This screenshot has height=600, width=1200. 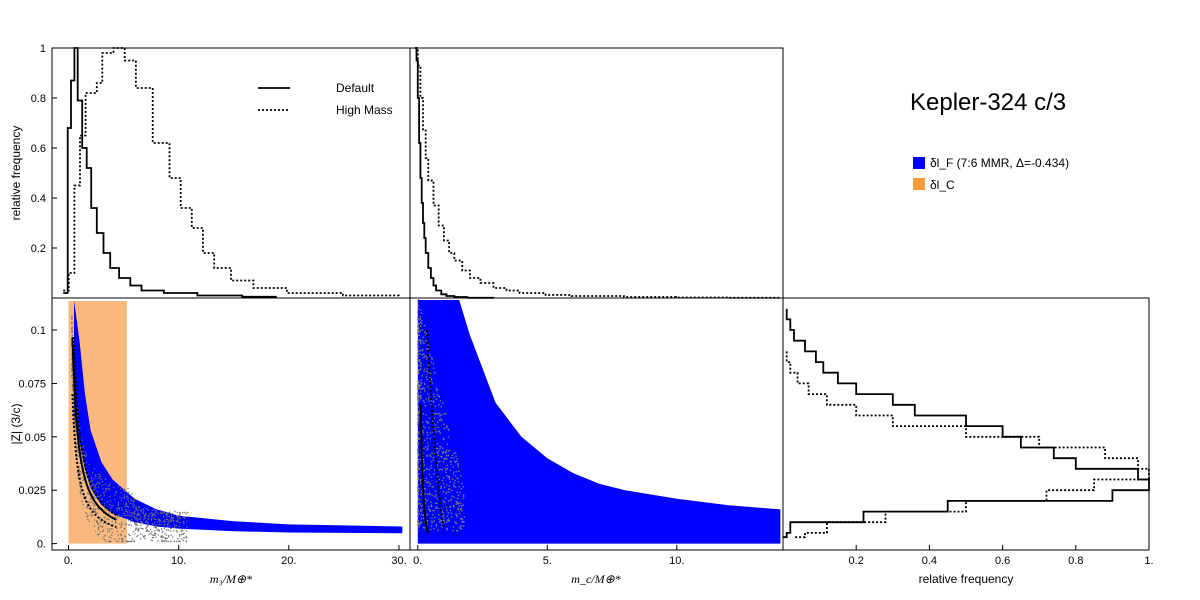 I want to click on series-line-high-mass, so click(x=967, y=445).